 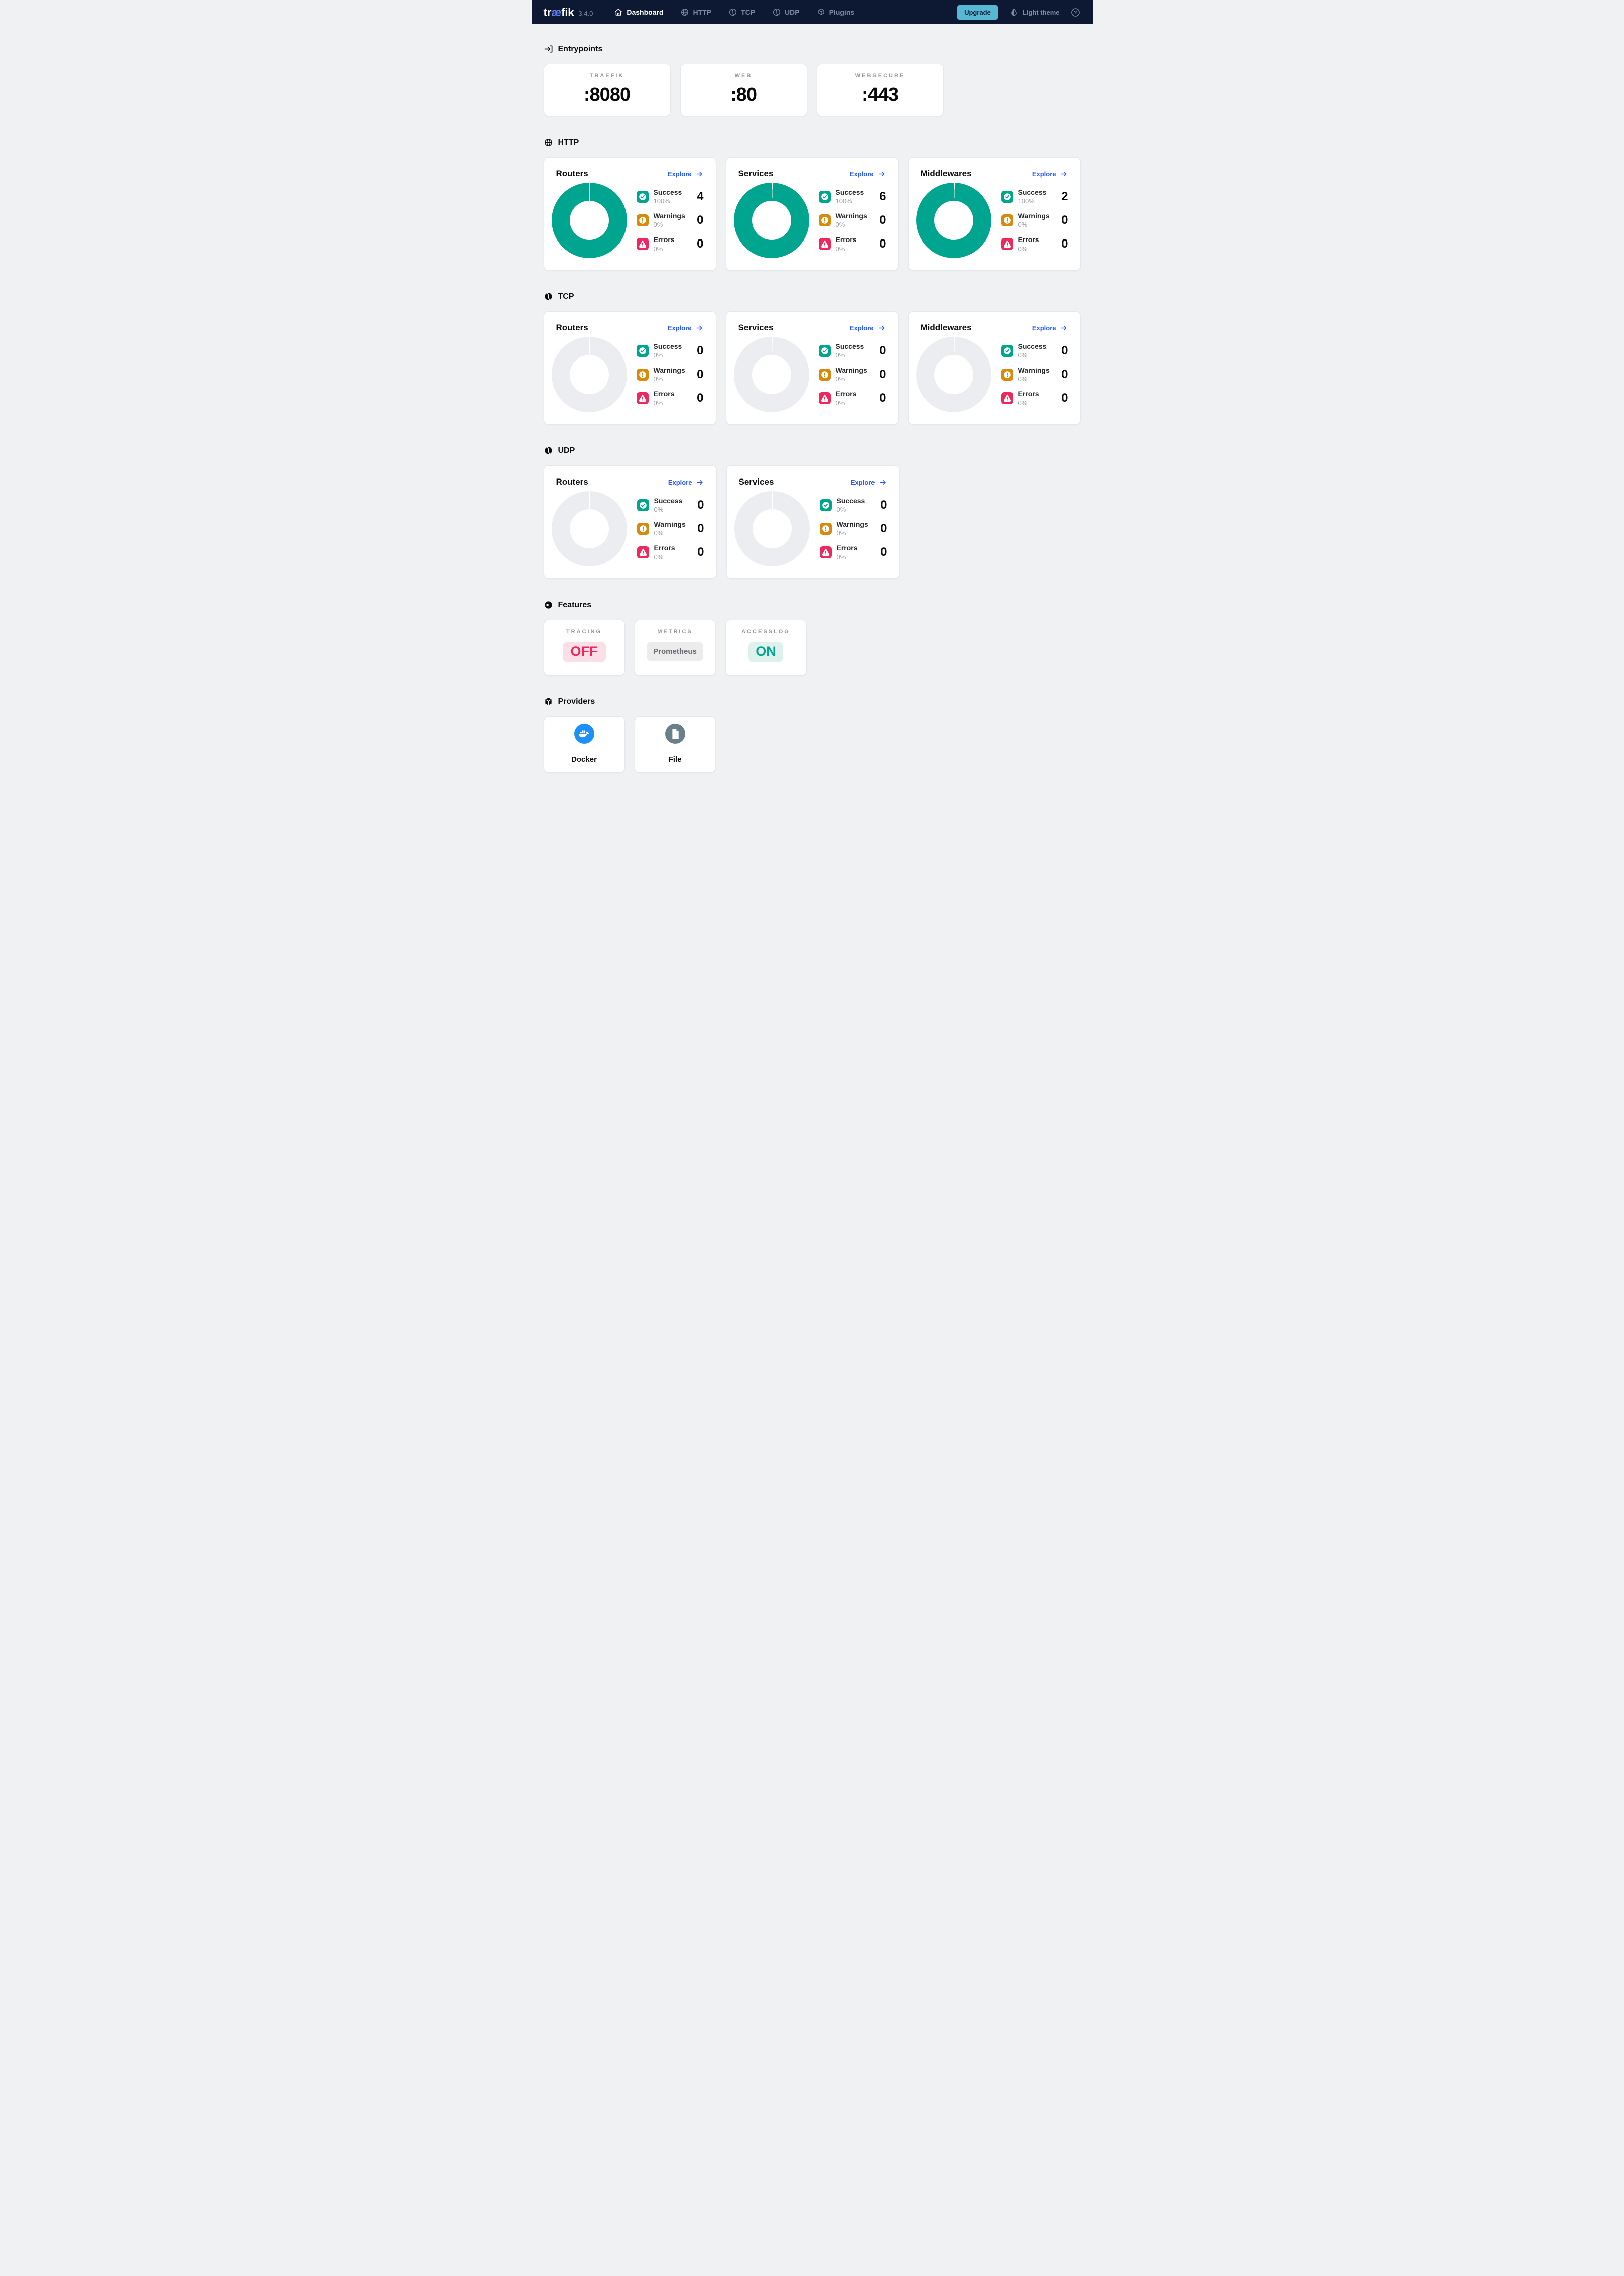 What do you see at coordinates (629, 214) in the screenshot?
I see `card-http-routers: Routers Explore Success 100% 4 Warnings 0` at bounding box center [629, 214].